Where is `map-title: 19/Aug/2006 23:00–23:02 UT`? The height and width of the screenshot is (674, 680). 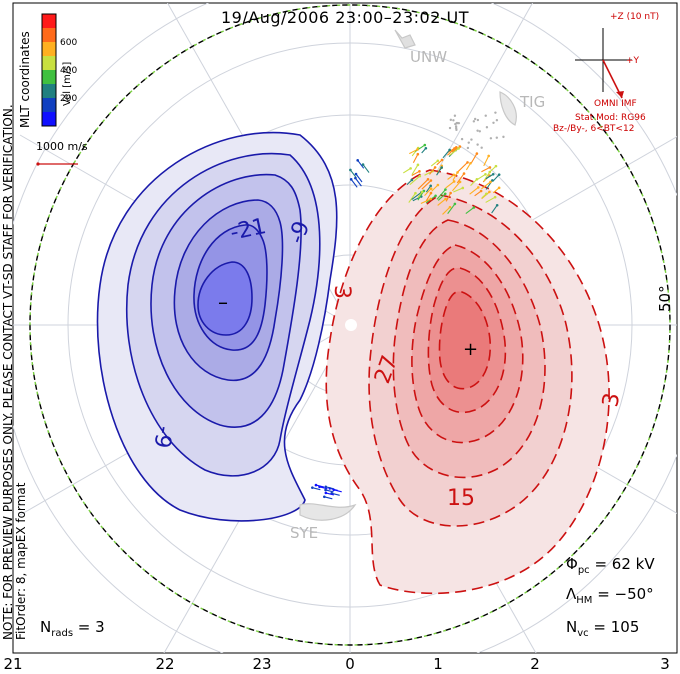 map-title: 19/Aug/2006 23:00–23:02 UT is located at coordinates (345, 17).